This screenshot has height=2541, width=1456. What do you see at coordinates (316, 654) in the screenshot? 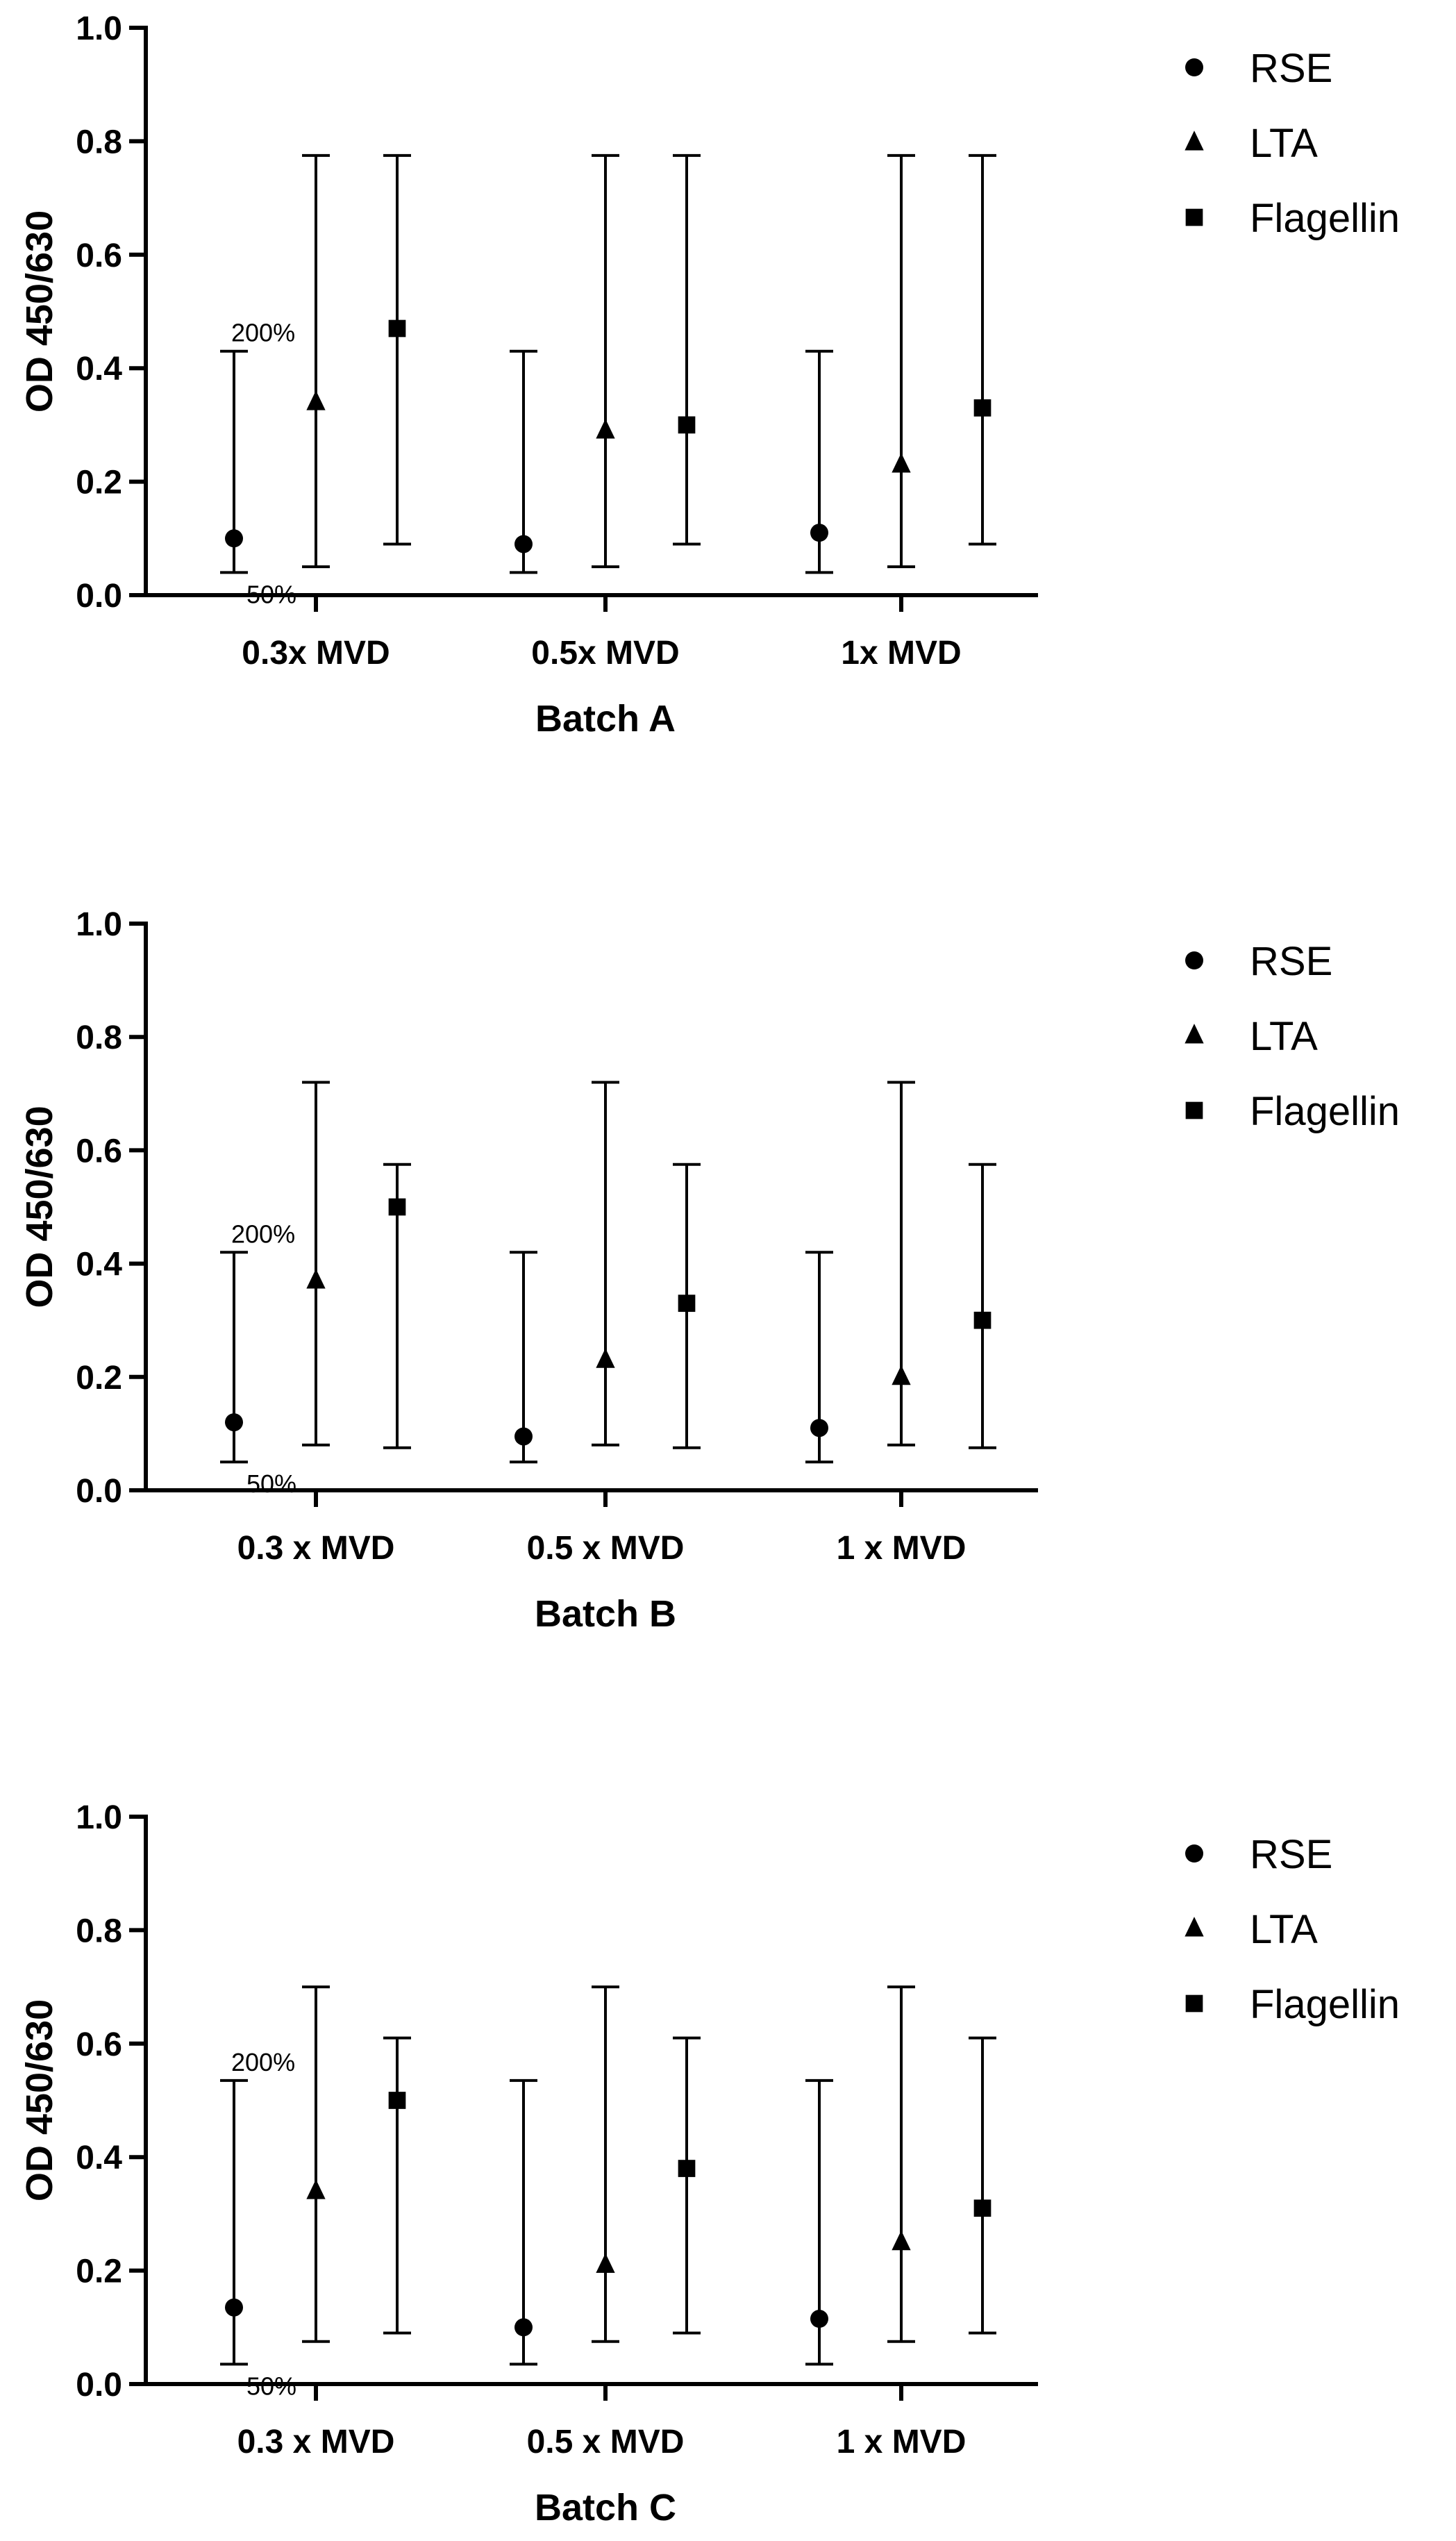
I see `x-tick-label: 0.3x MVD` at bounding box center [316, 654].